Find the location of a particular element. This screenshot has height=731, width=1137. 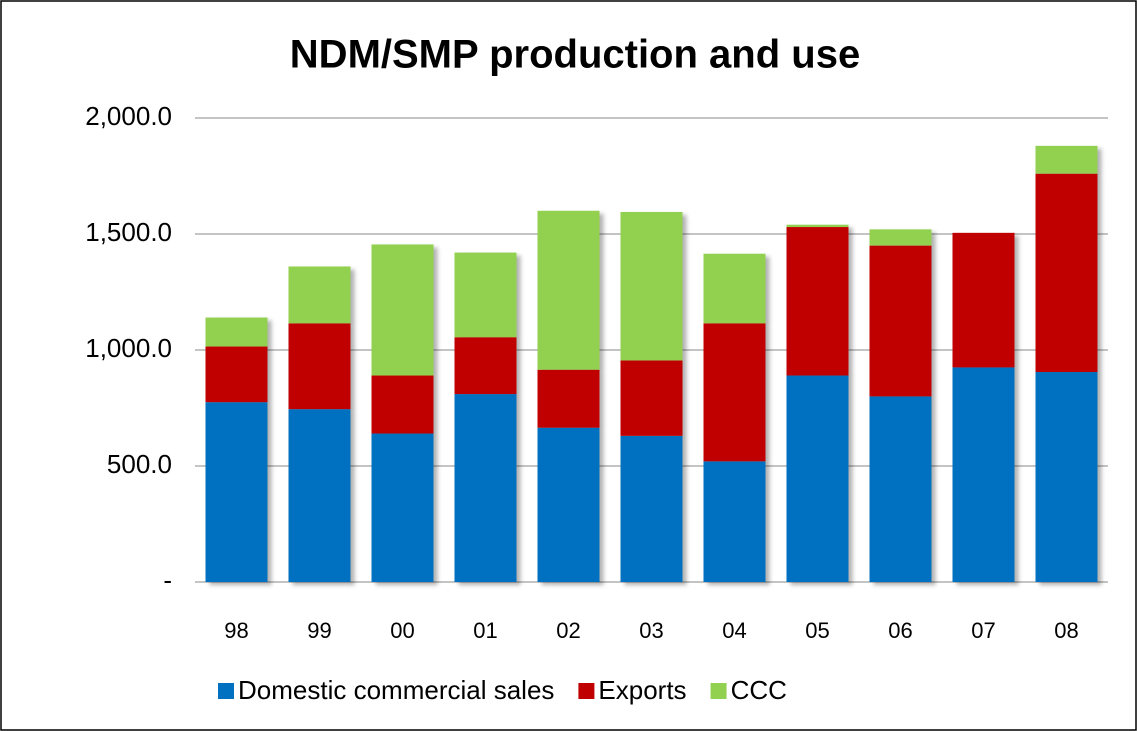

legend-label: CCC is located at coordinates (759, 690).